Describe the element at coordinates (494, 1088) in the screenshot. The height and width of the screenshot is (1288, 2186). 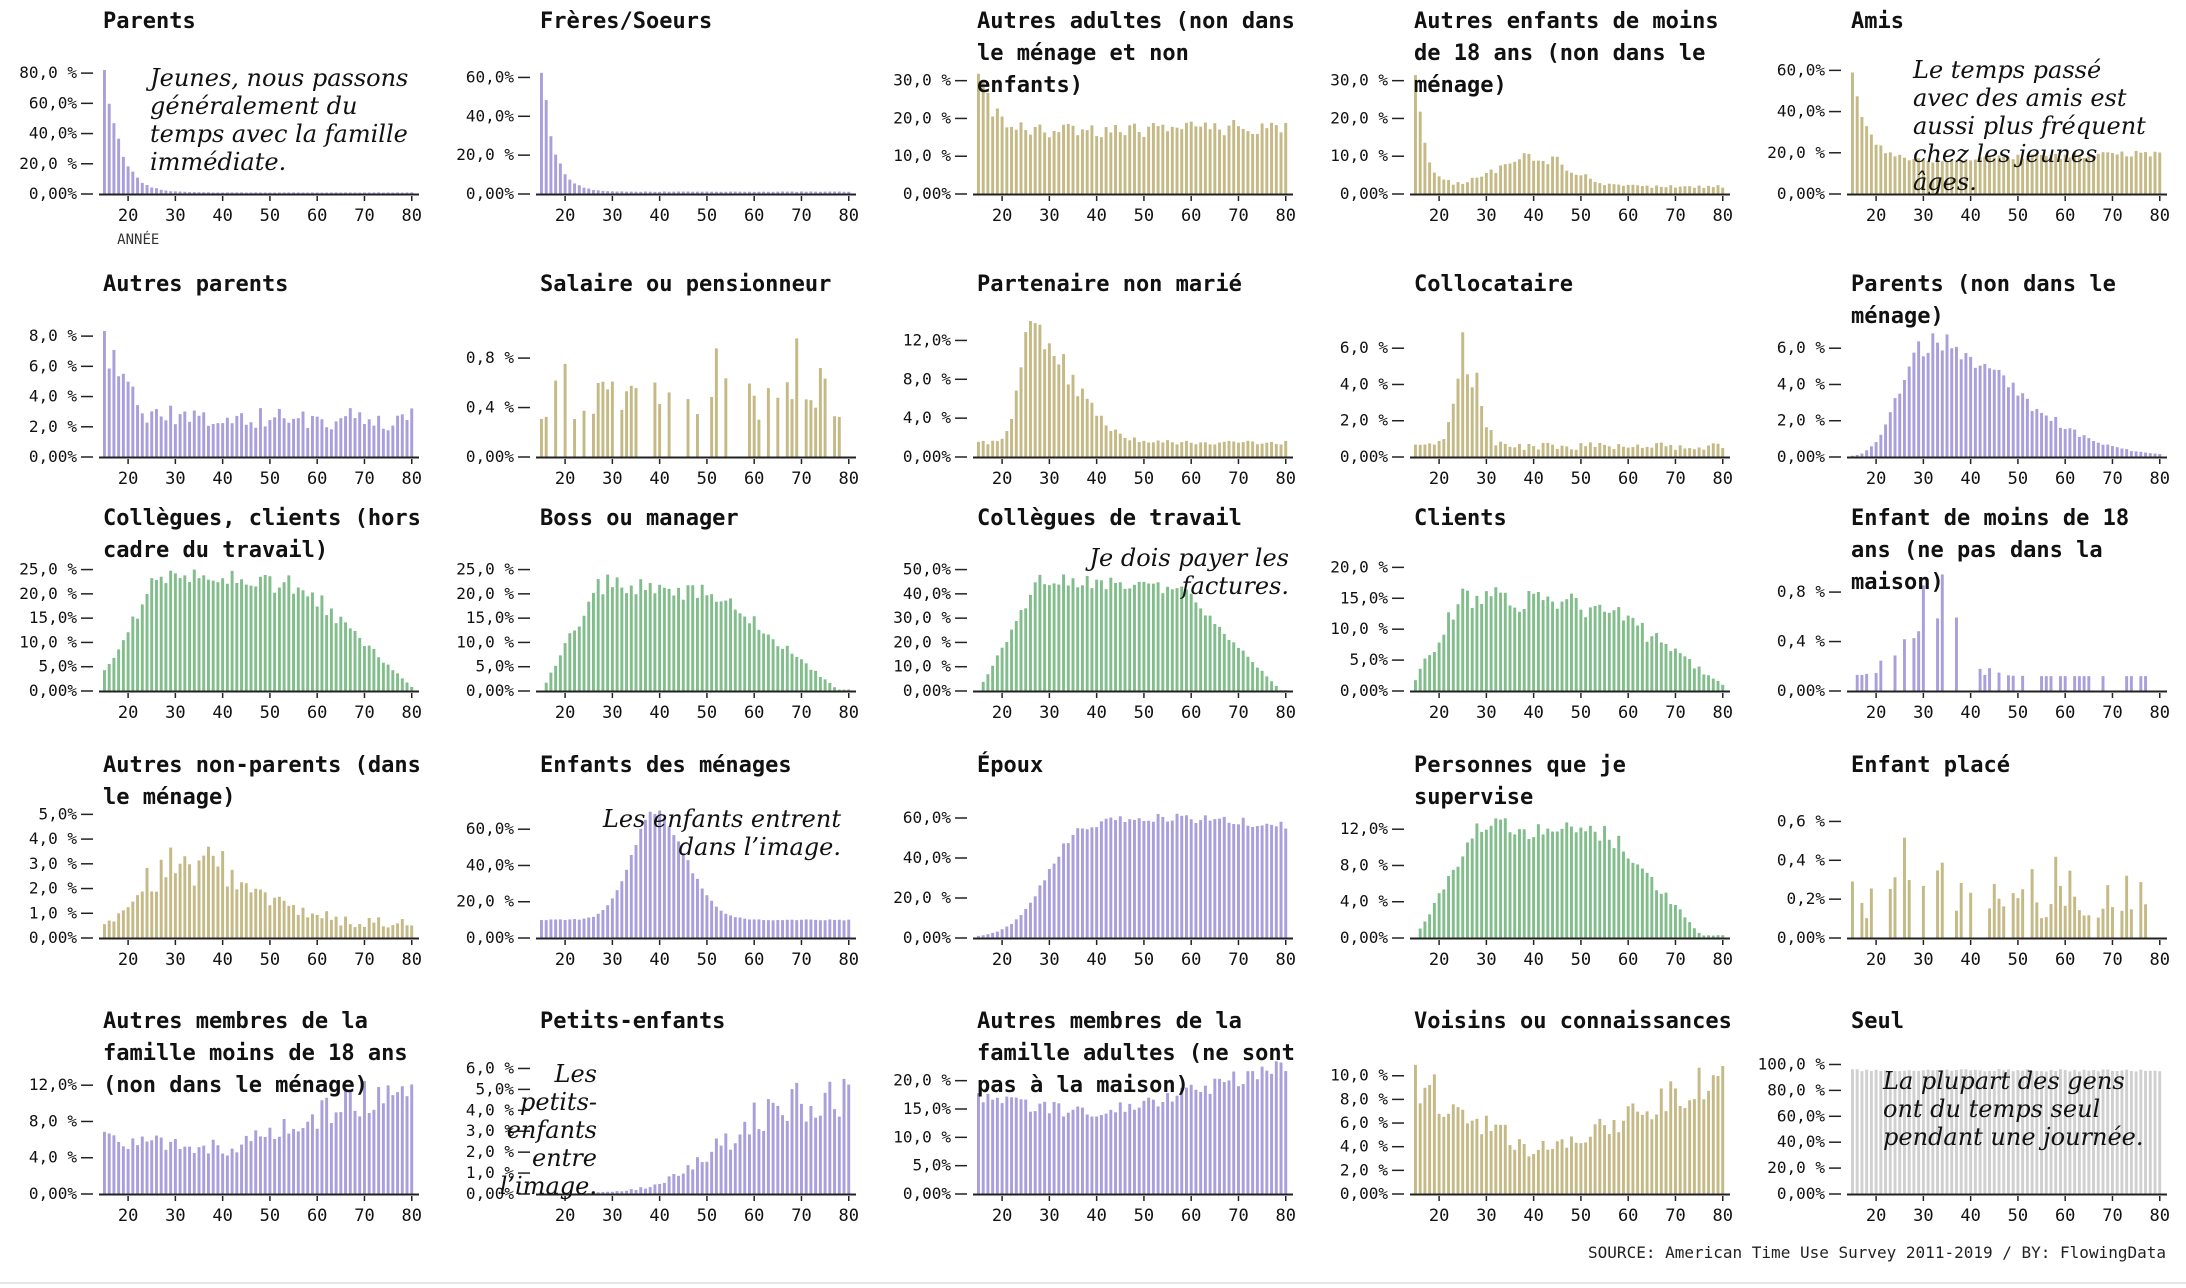
I see `y-tick-label: 5,0%` at that location.